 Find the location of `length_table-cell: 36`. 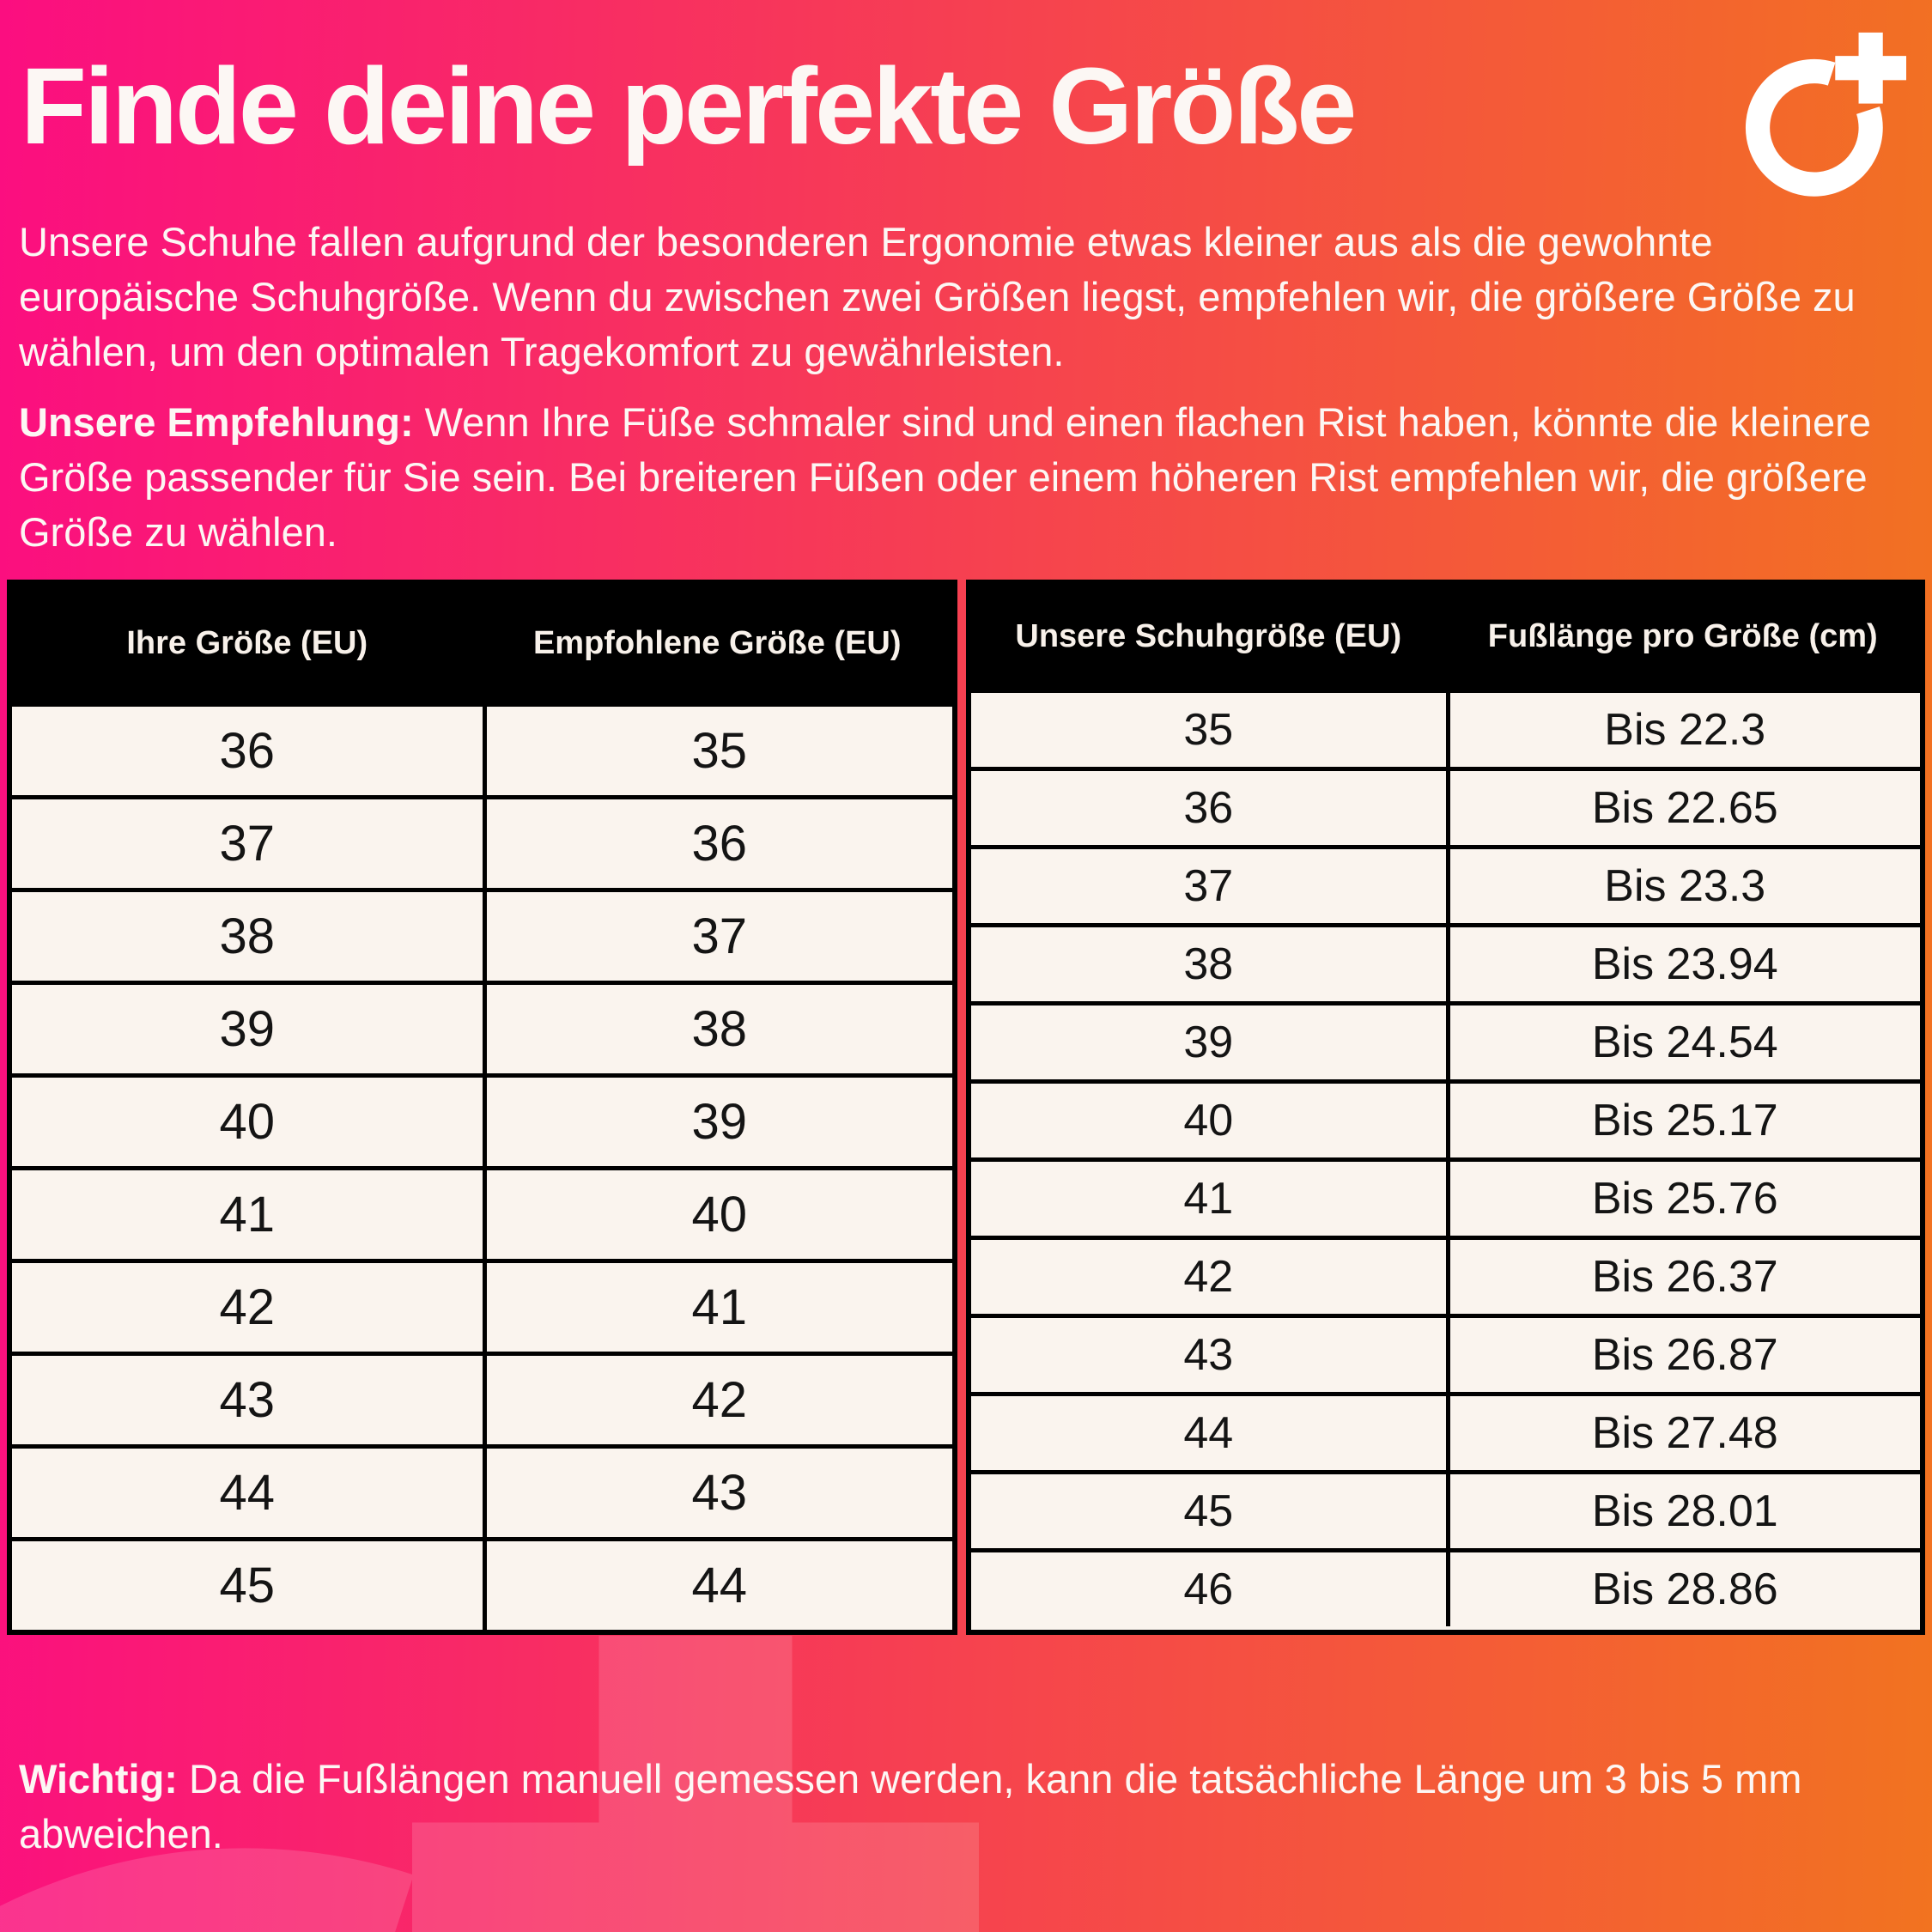

length_table-cell: 36 is located at coordinates (1208, 808).